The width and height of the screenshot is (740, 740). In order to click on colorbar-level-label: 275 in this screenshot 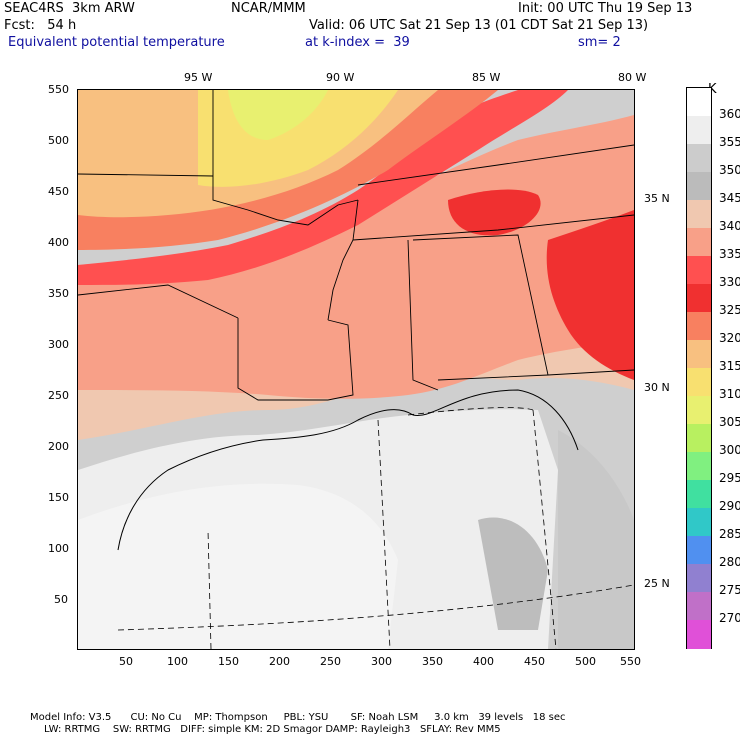, I will do `click(729, 590)`.